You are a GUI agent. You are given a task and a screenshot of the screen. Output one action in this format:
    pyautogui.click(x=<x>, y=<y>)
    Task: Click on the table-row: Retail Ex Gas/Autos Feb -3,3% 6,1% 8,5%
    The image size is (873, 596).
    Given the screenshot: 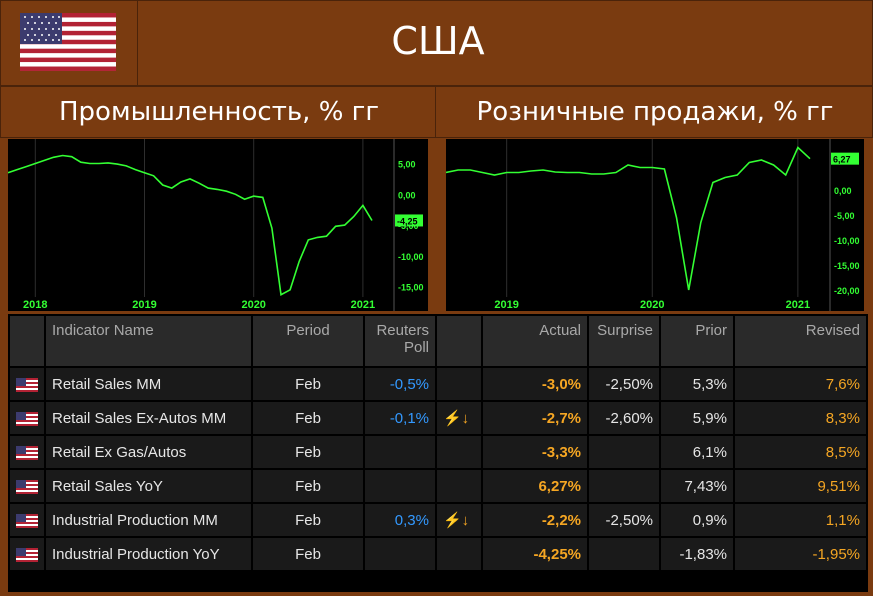 What is the action you would take?
    pyautogui.click(x=438, y=452)
    